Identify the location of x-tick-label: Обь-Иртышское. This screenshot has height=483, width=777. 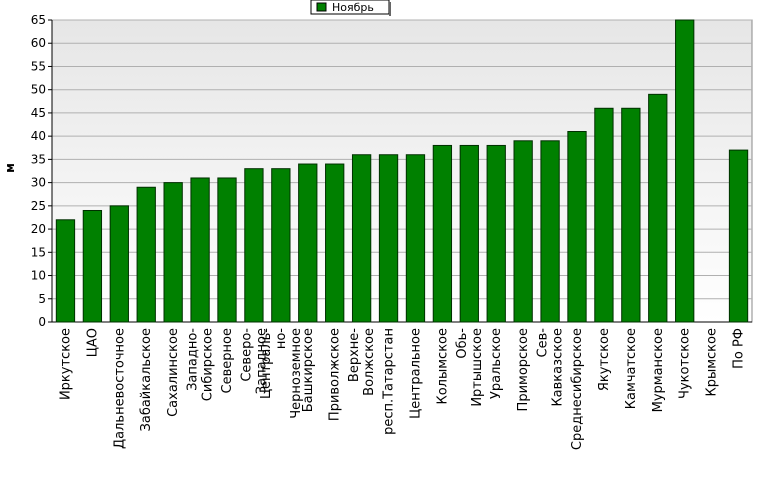
(470, 367).